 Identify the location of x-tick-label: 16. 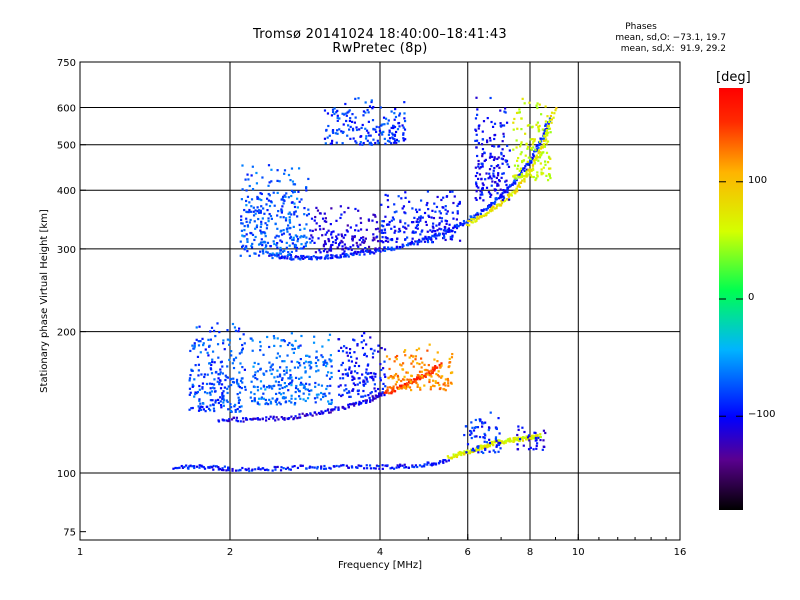
(680, 552).